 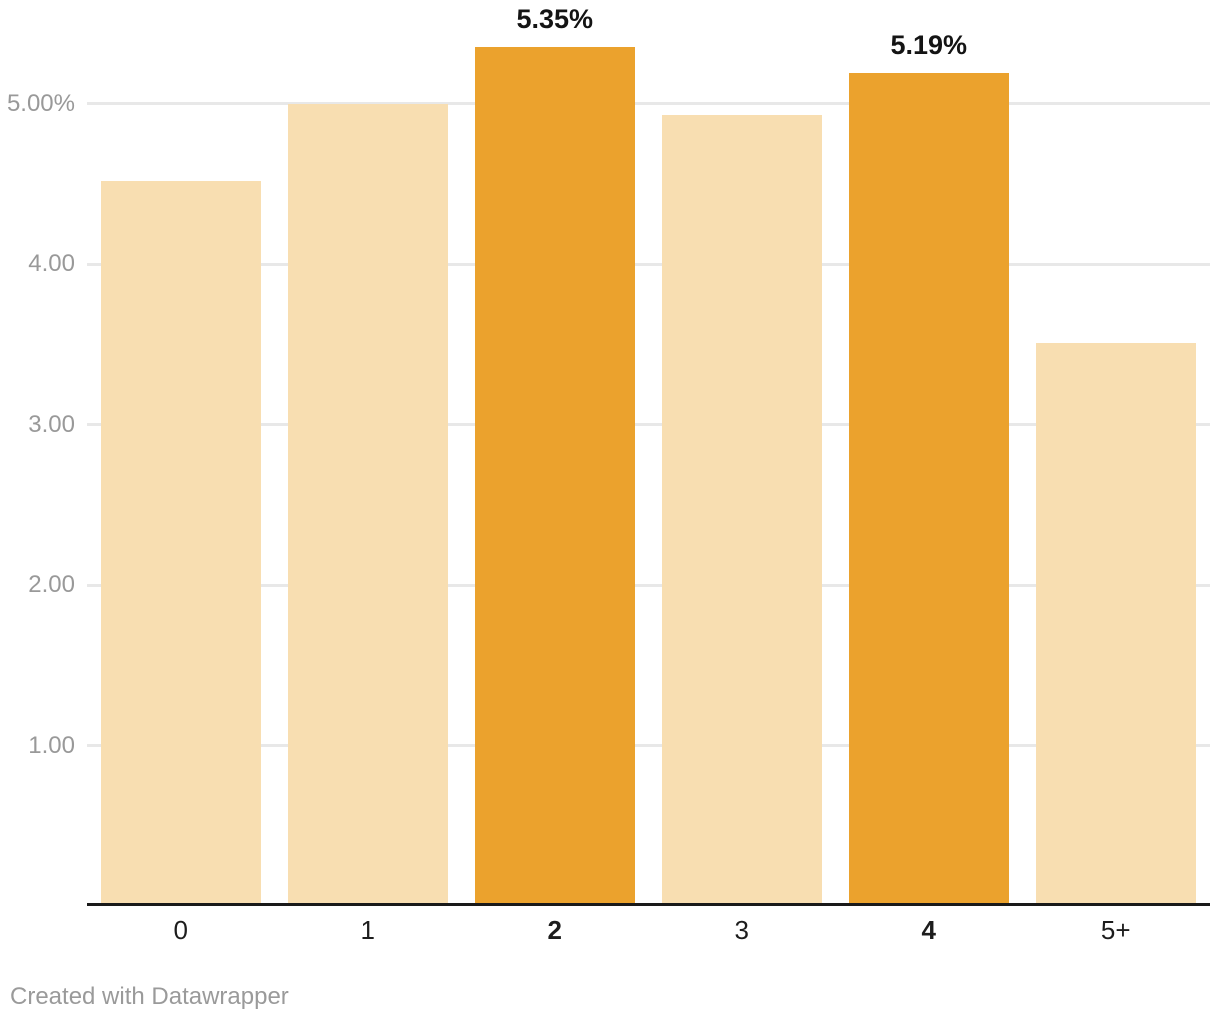 I want to click on credit-text: Created with Datawrapper, so click(x=149, y=996).